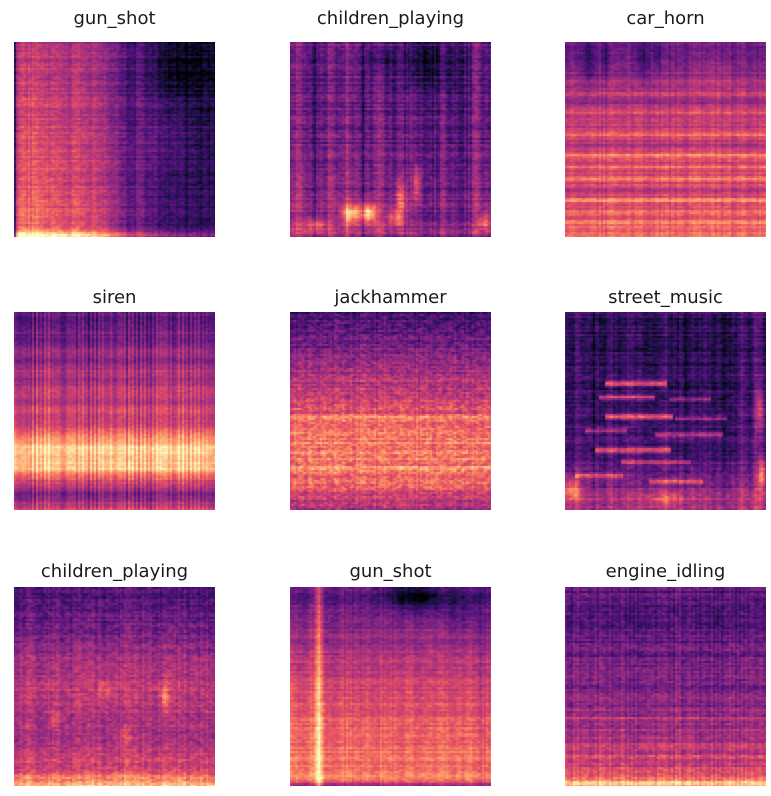 This screenshot has height=796, width=771. I want to click on tile-title: siren, so click(114, 297).